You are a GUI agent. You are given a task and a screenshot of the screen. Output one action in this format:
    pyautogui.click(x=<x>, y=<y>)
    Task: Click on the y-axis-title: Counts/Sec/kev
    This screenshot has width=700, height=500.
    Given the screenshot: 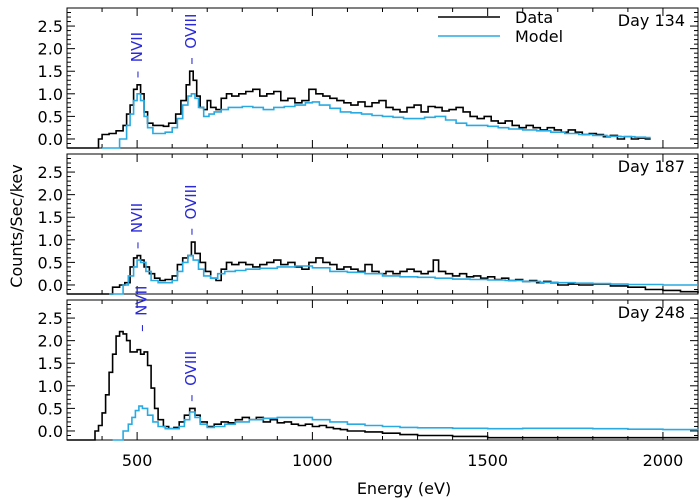 What is the action you would take?
    pyautogui.click(x=16, y=225)
    